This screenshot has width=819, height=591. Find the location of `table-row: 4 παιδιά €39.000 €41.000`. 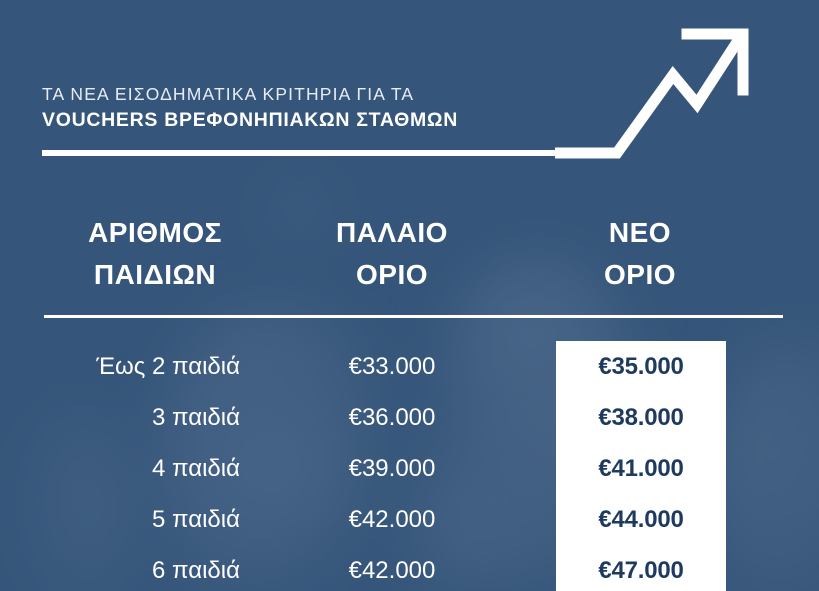

table-row: 4 παιδιά €39.000 €41.000 is located at coordinates (409, 468).